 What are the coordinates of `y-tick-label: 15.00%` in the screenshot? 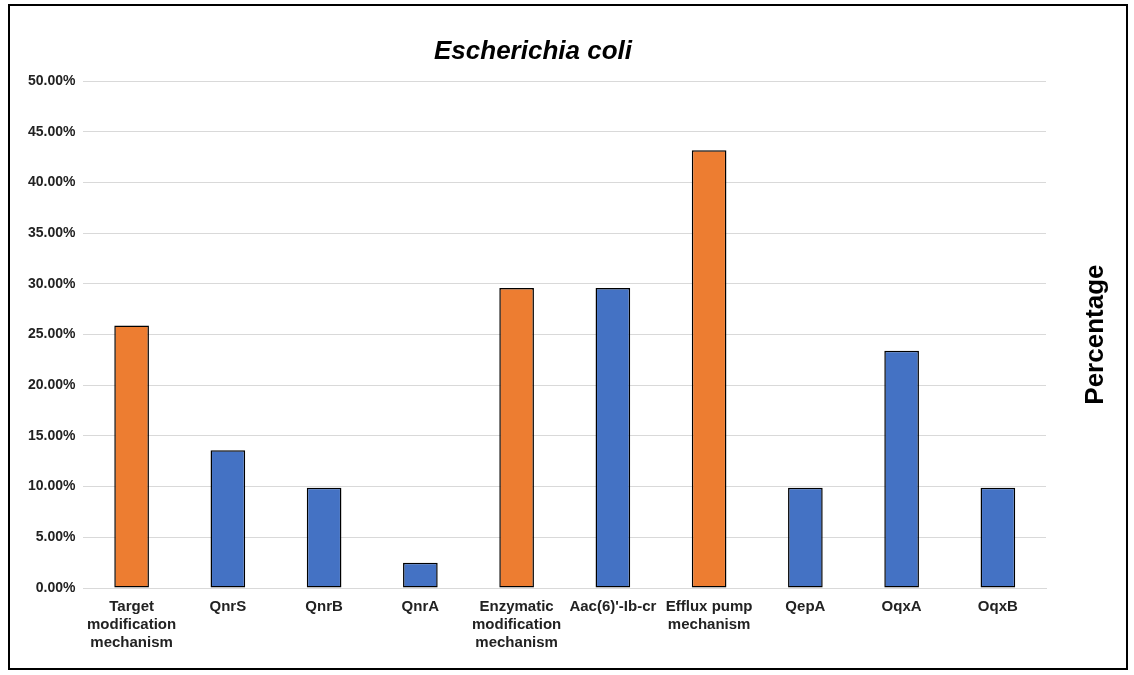 It's located at (52, 434).